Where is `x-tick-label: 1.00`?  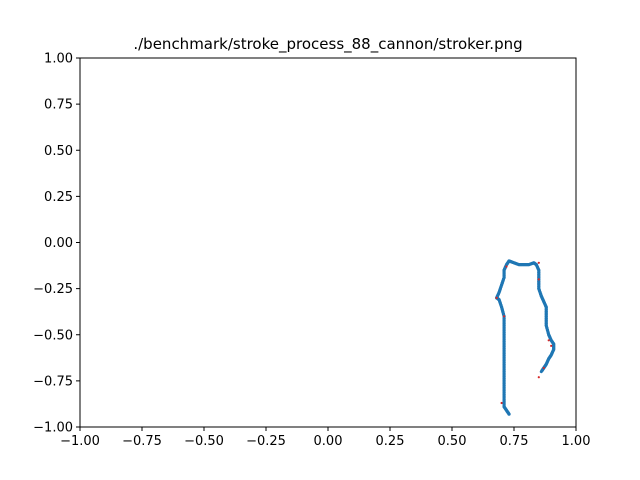
x-tick-label: 1.00 is located at coordinates (576, 441).